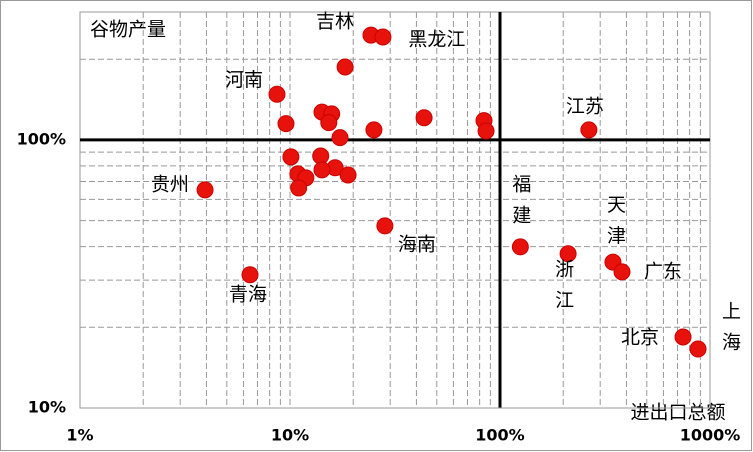  What do you see at coordinates (244, 80) in the screenshot?
I see `point-label: 河南` at bounding box center [244, 80].